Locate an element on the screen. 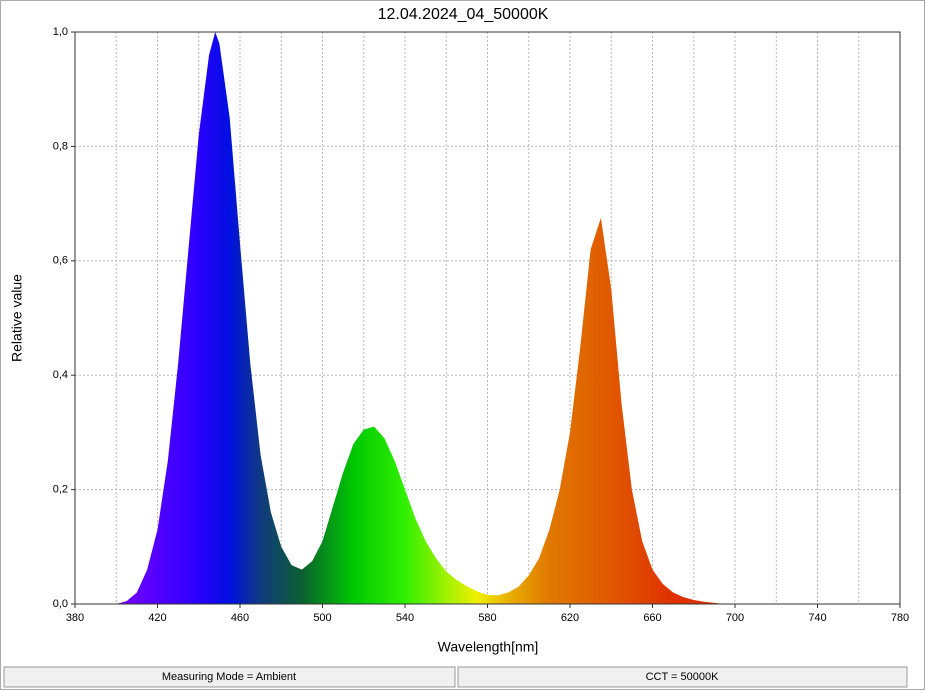  x-axis-label: Wavelength[nm] is located at coordinates (488, 647).